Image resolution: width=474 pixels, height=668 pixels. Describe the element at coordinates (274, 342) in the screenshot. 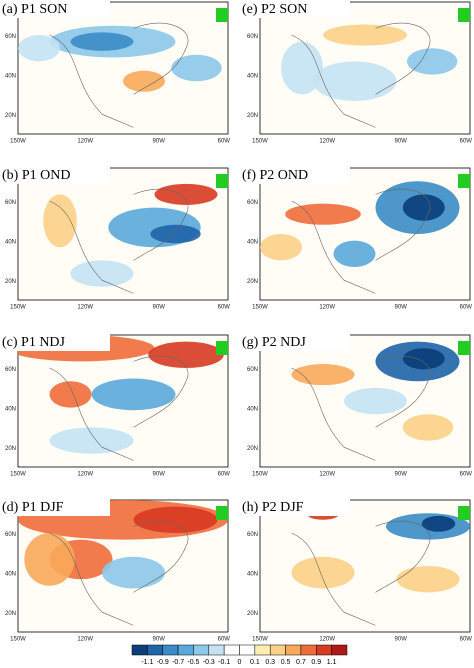

I see `panel-title: (g) P2 NDJ` at that location.